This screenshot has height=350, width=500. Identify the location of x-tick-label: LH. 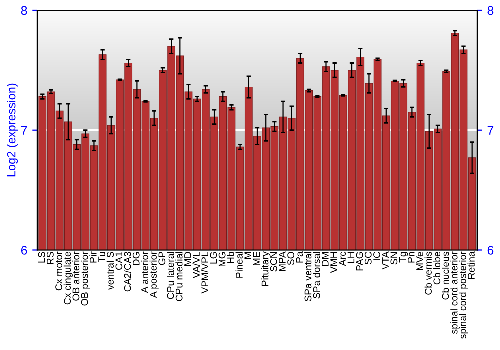
(351, 258).